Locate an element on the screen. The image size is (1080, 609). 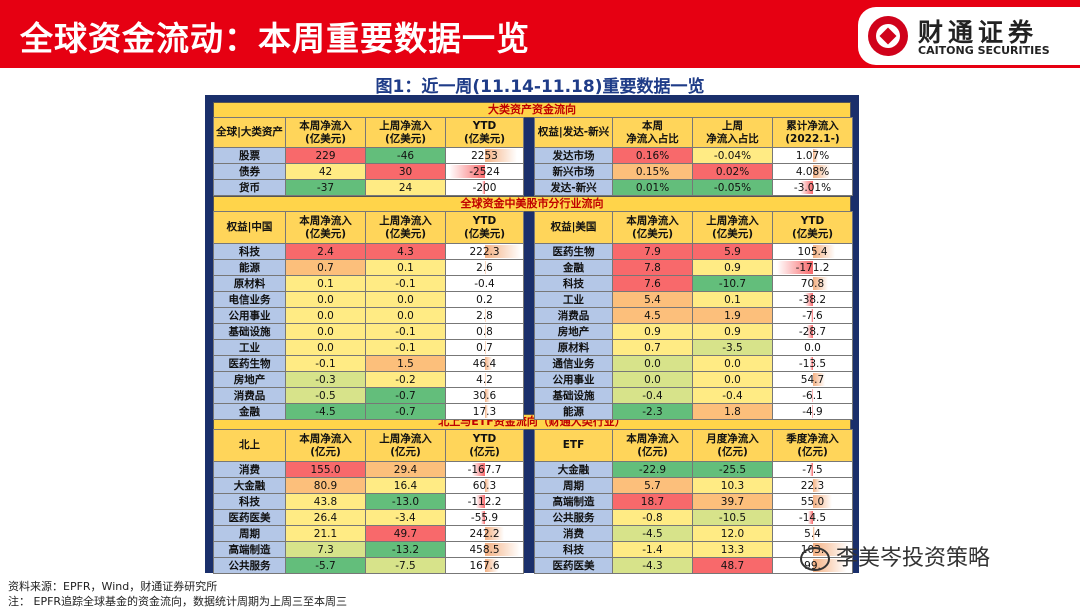
ytd-value: -2524 is located at coordinates (484, 172).